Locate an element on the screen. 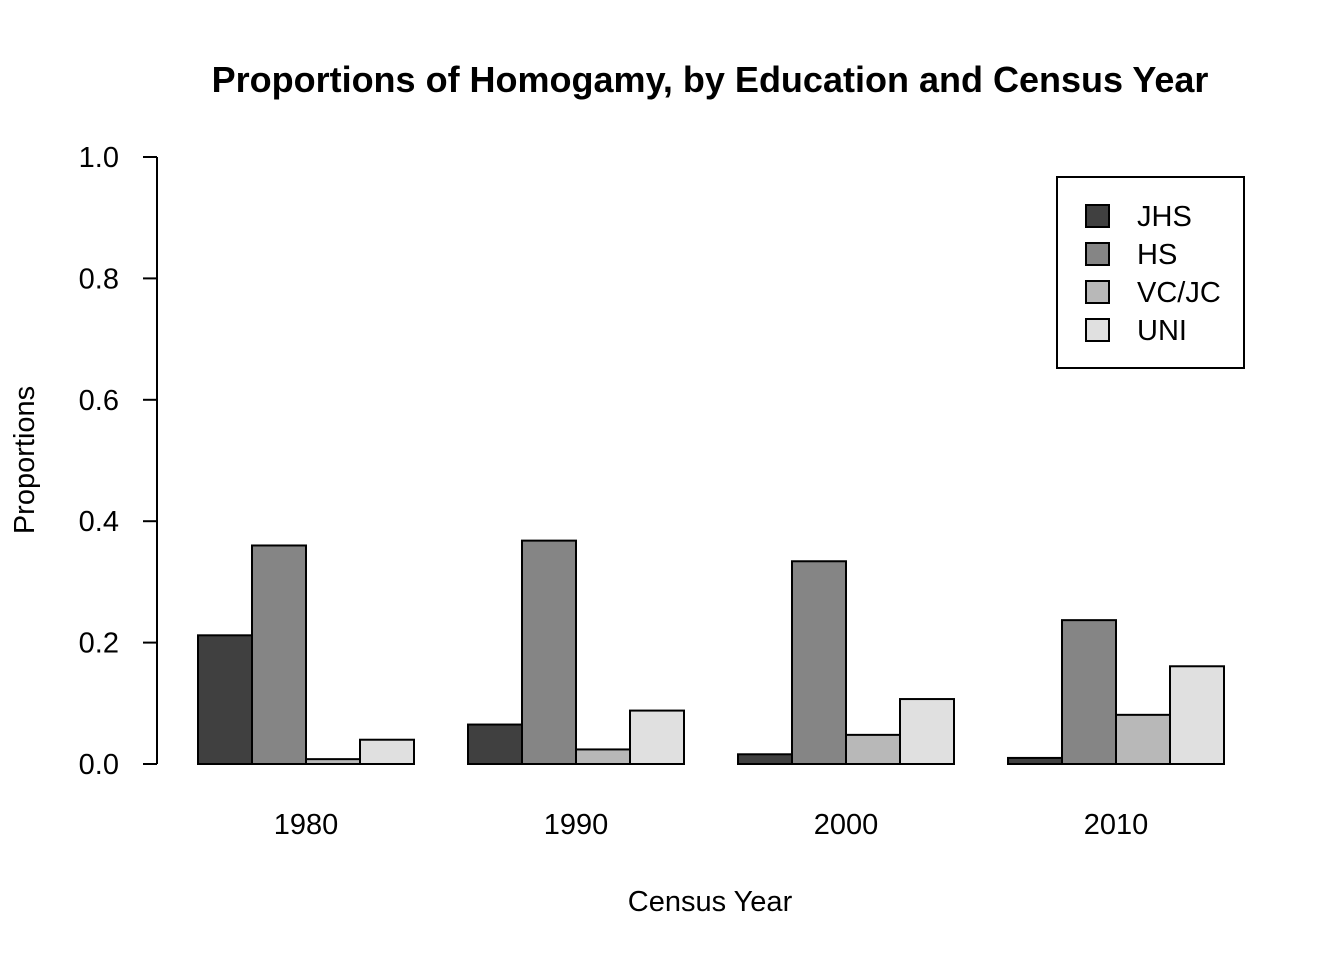 Image resolution: width=1344 pixels, height=960 pixels. y-tick-label: 0.4 is located at coordinates (99, 522).